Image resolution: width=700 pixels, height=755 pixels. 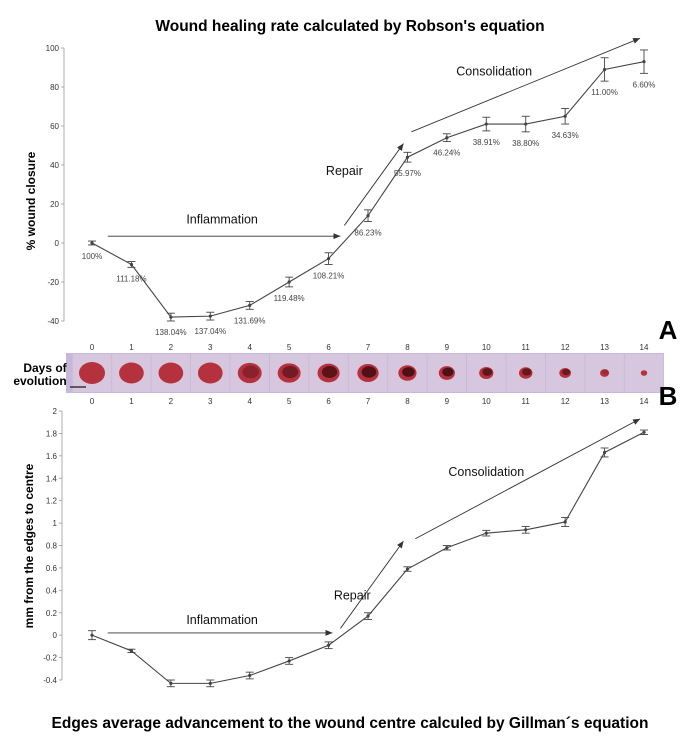 What do you see at coordinates (53, 321) in the screenshot?
I see `y-tick-label: -40` at bounding box center [53, 321].